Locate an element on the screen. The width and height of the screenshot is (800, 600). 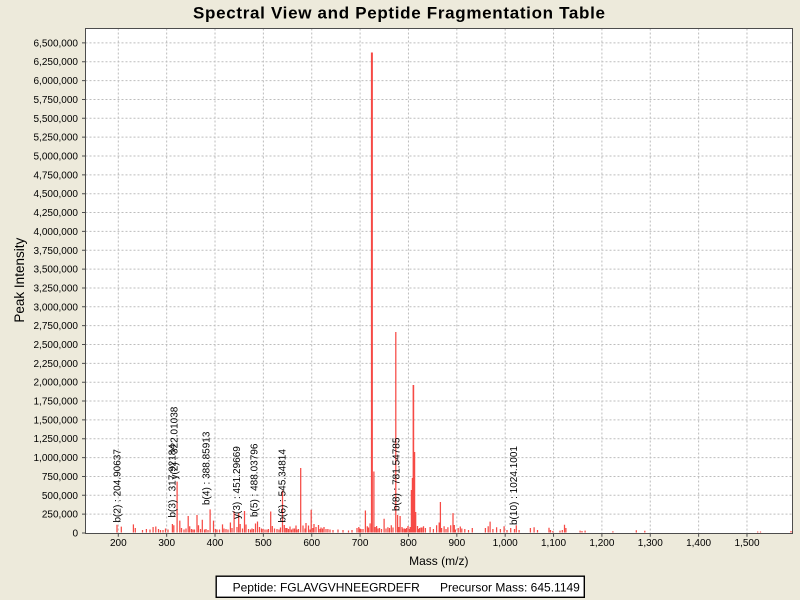
svg-text: 1,750,000 is located at coordinates (56, 402).